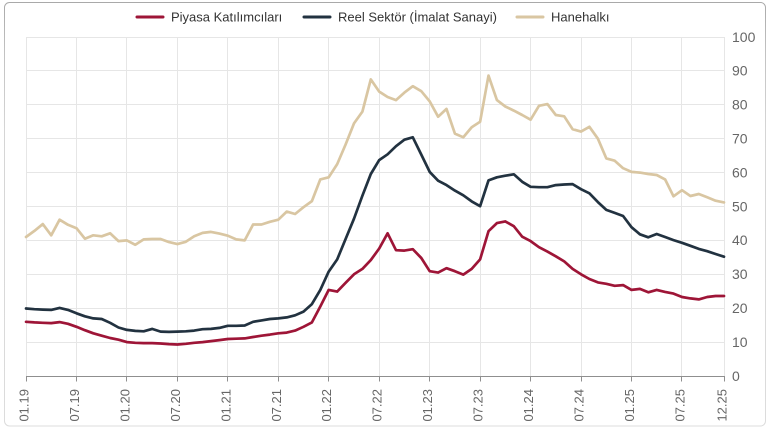 This screenshot has width=770, height=436. Describe the element at coordinates (740, 342) in the screenshot. I see `svg-text: 10` at that location.